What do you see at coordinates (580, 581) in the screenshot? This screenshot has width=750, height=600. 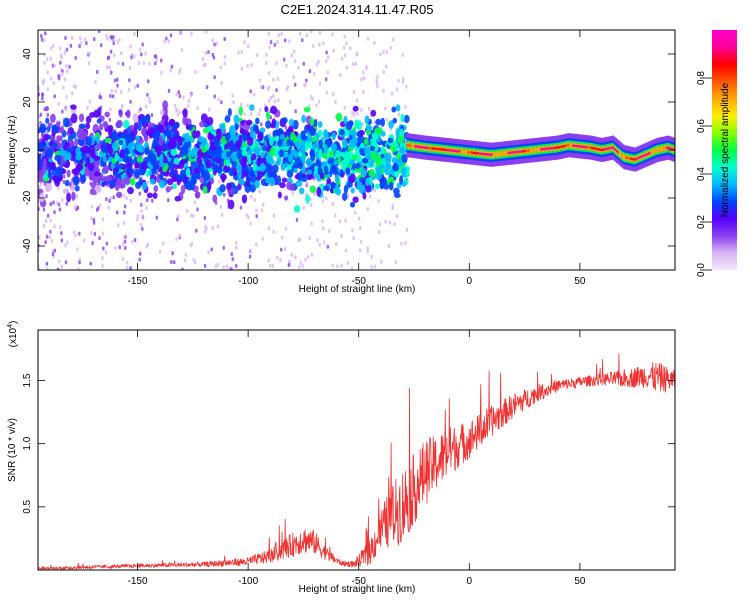 I see `x-tick-label: 50` at bounding box center [580, 581].